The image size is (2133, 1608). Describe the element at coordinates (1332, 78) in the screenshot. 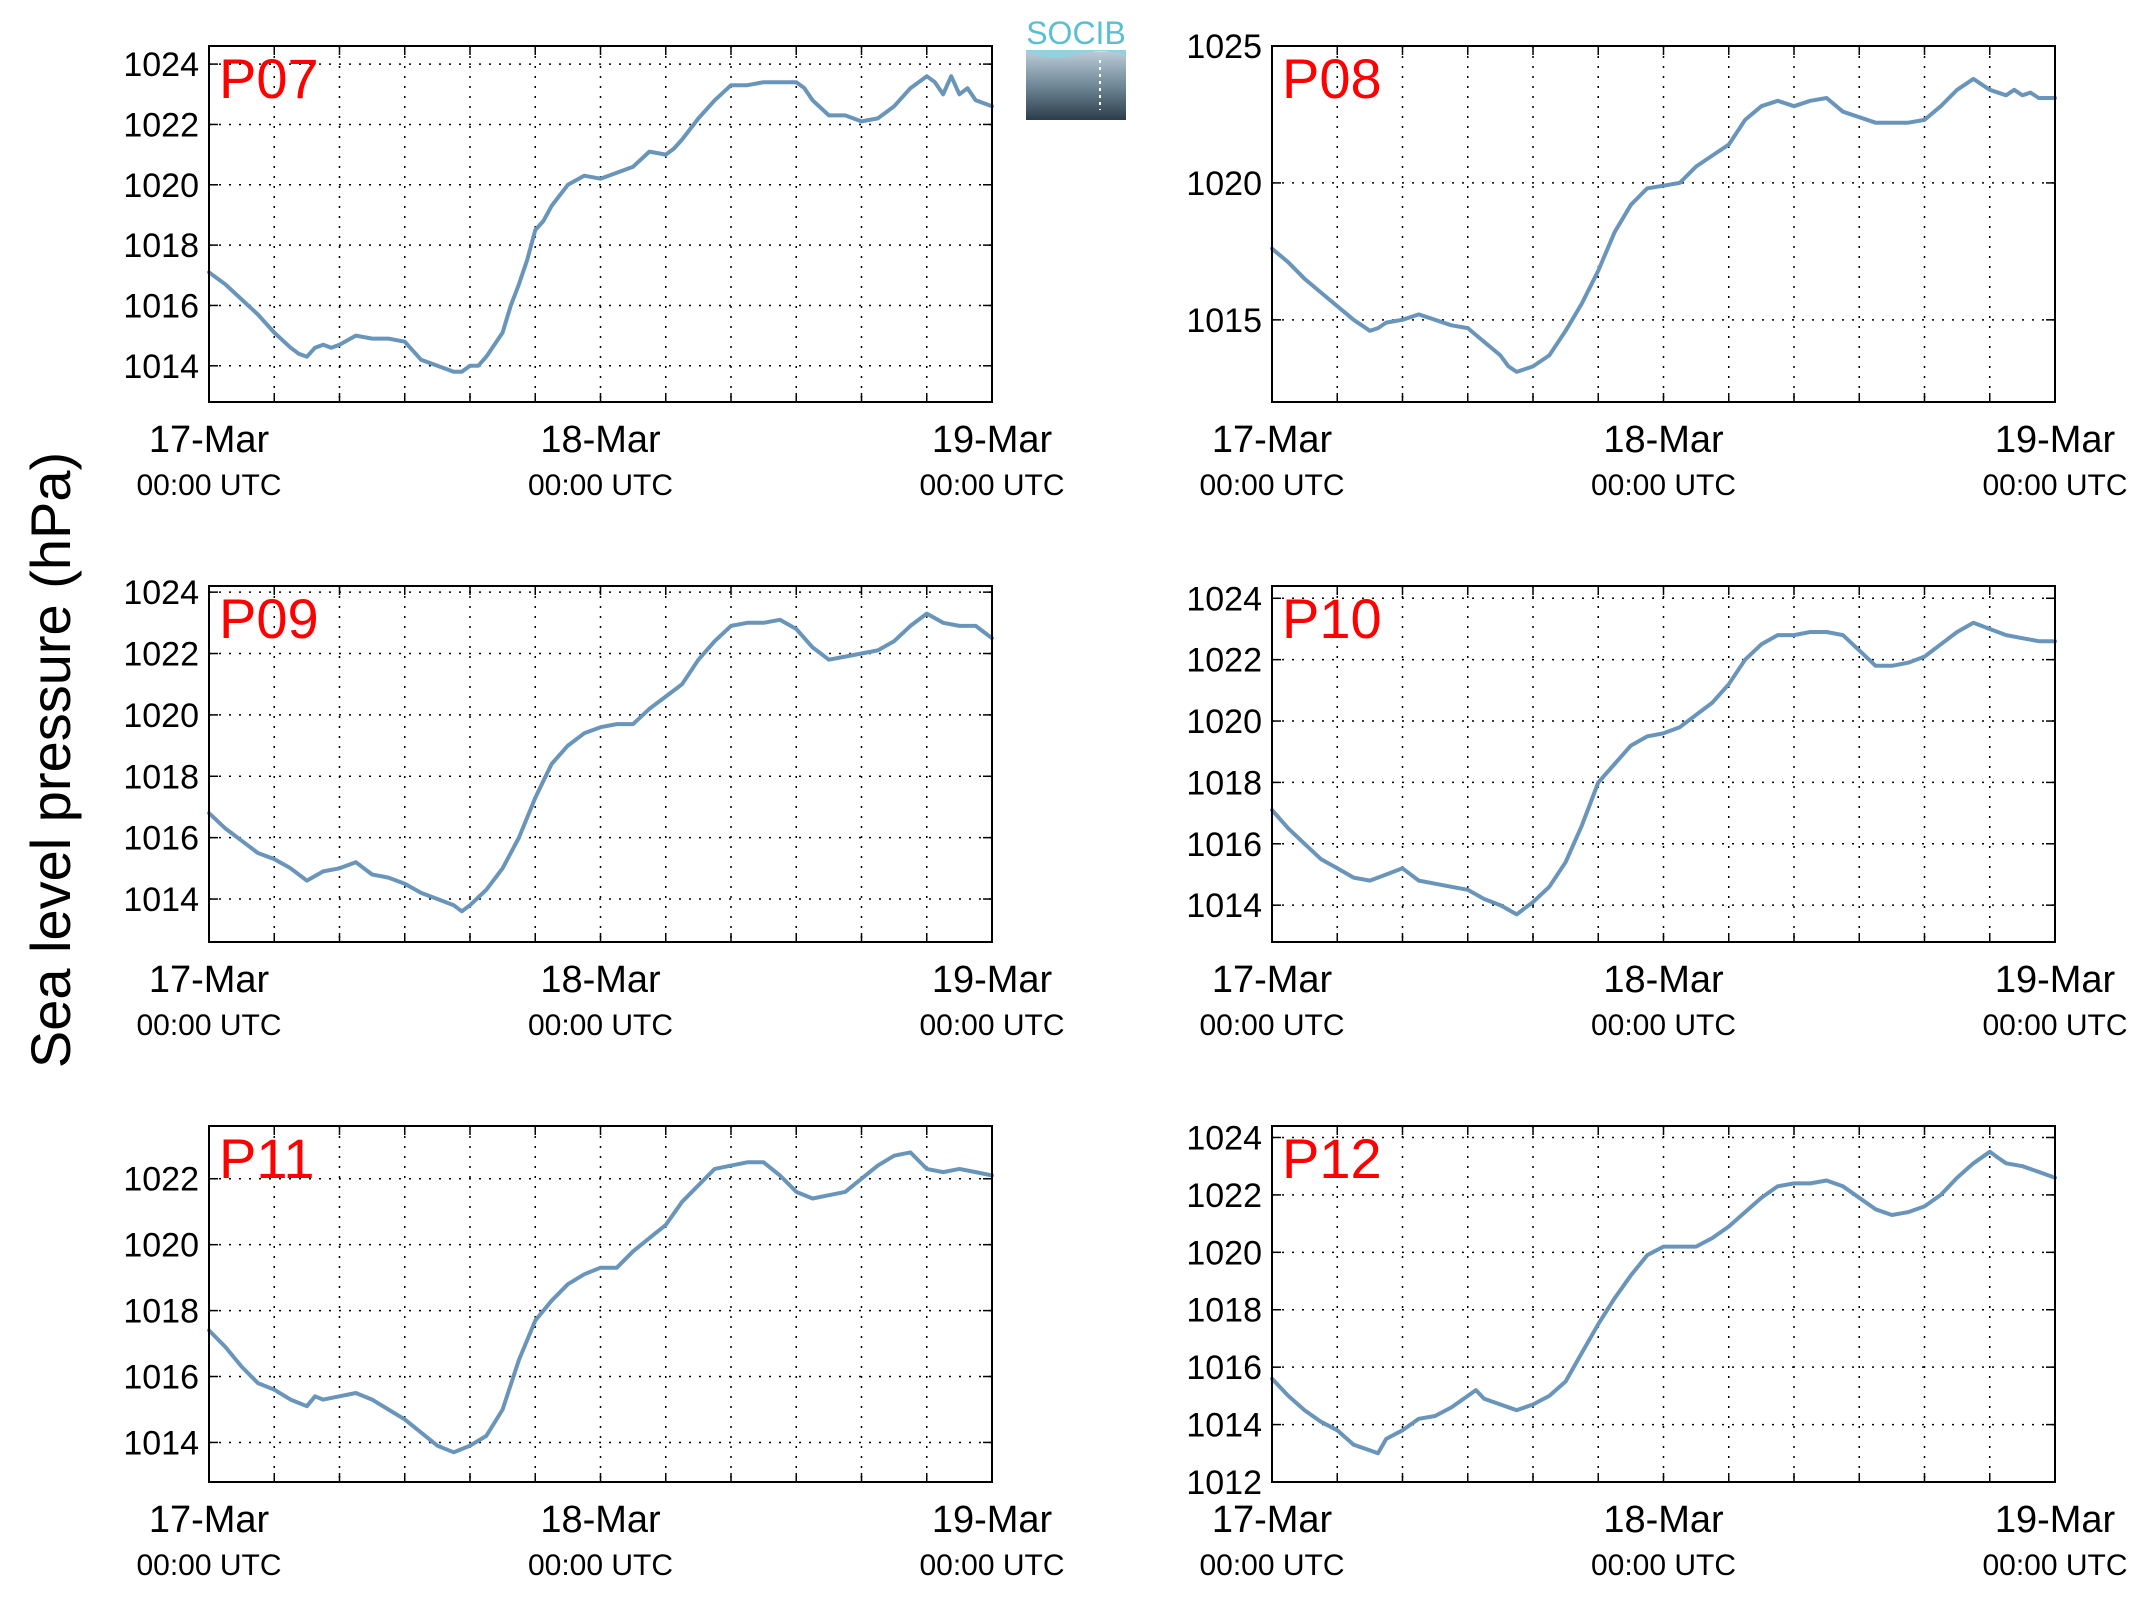

I see `panel-title: P08` at that location.